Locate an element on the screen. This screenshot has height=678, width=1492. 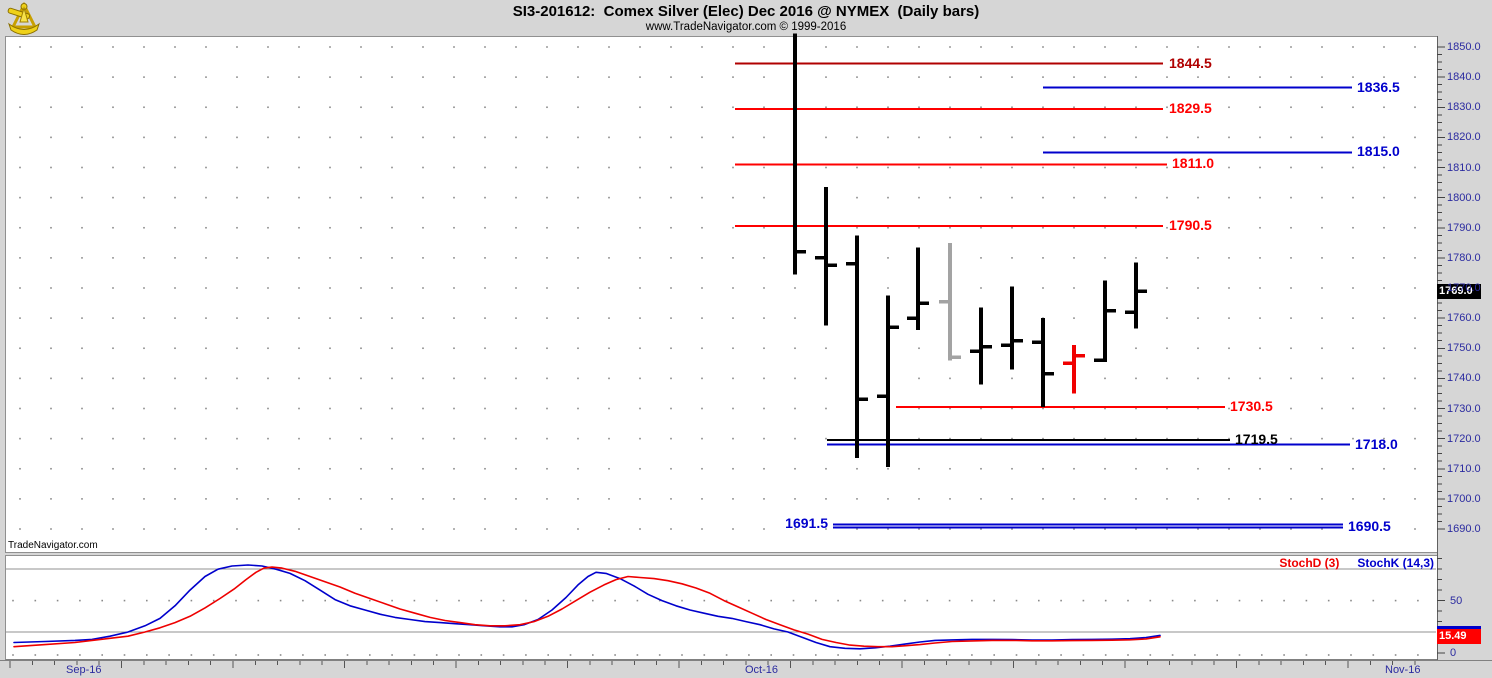
level-label: 1790.5 is located at coordinates (1190, 225).